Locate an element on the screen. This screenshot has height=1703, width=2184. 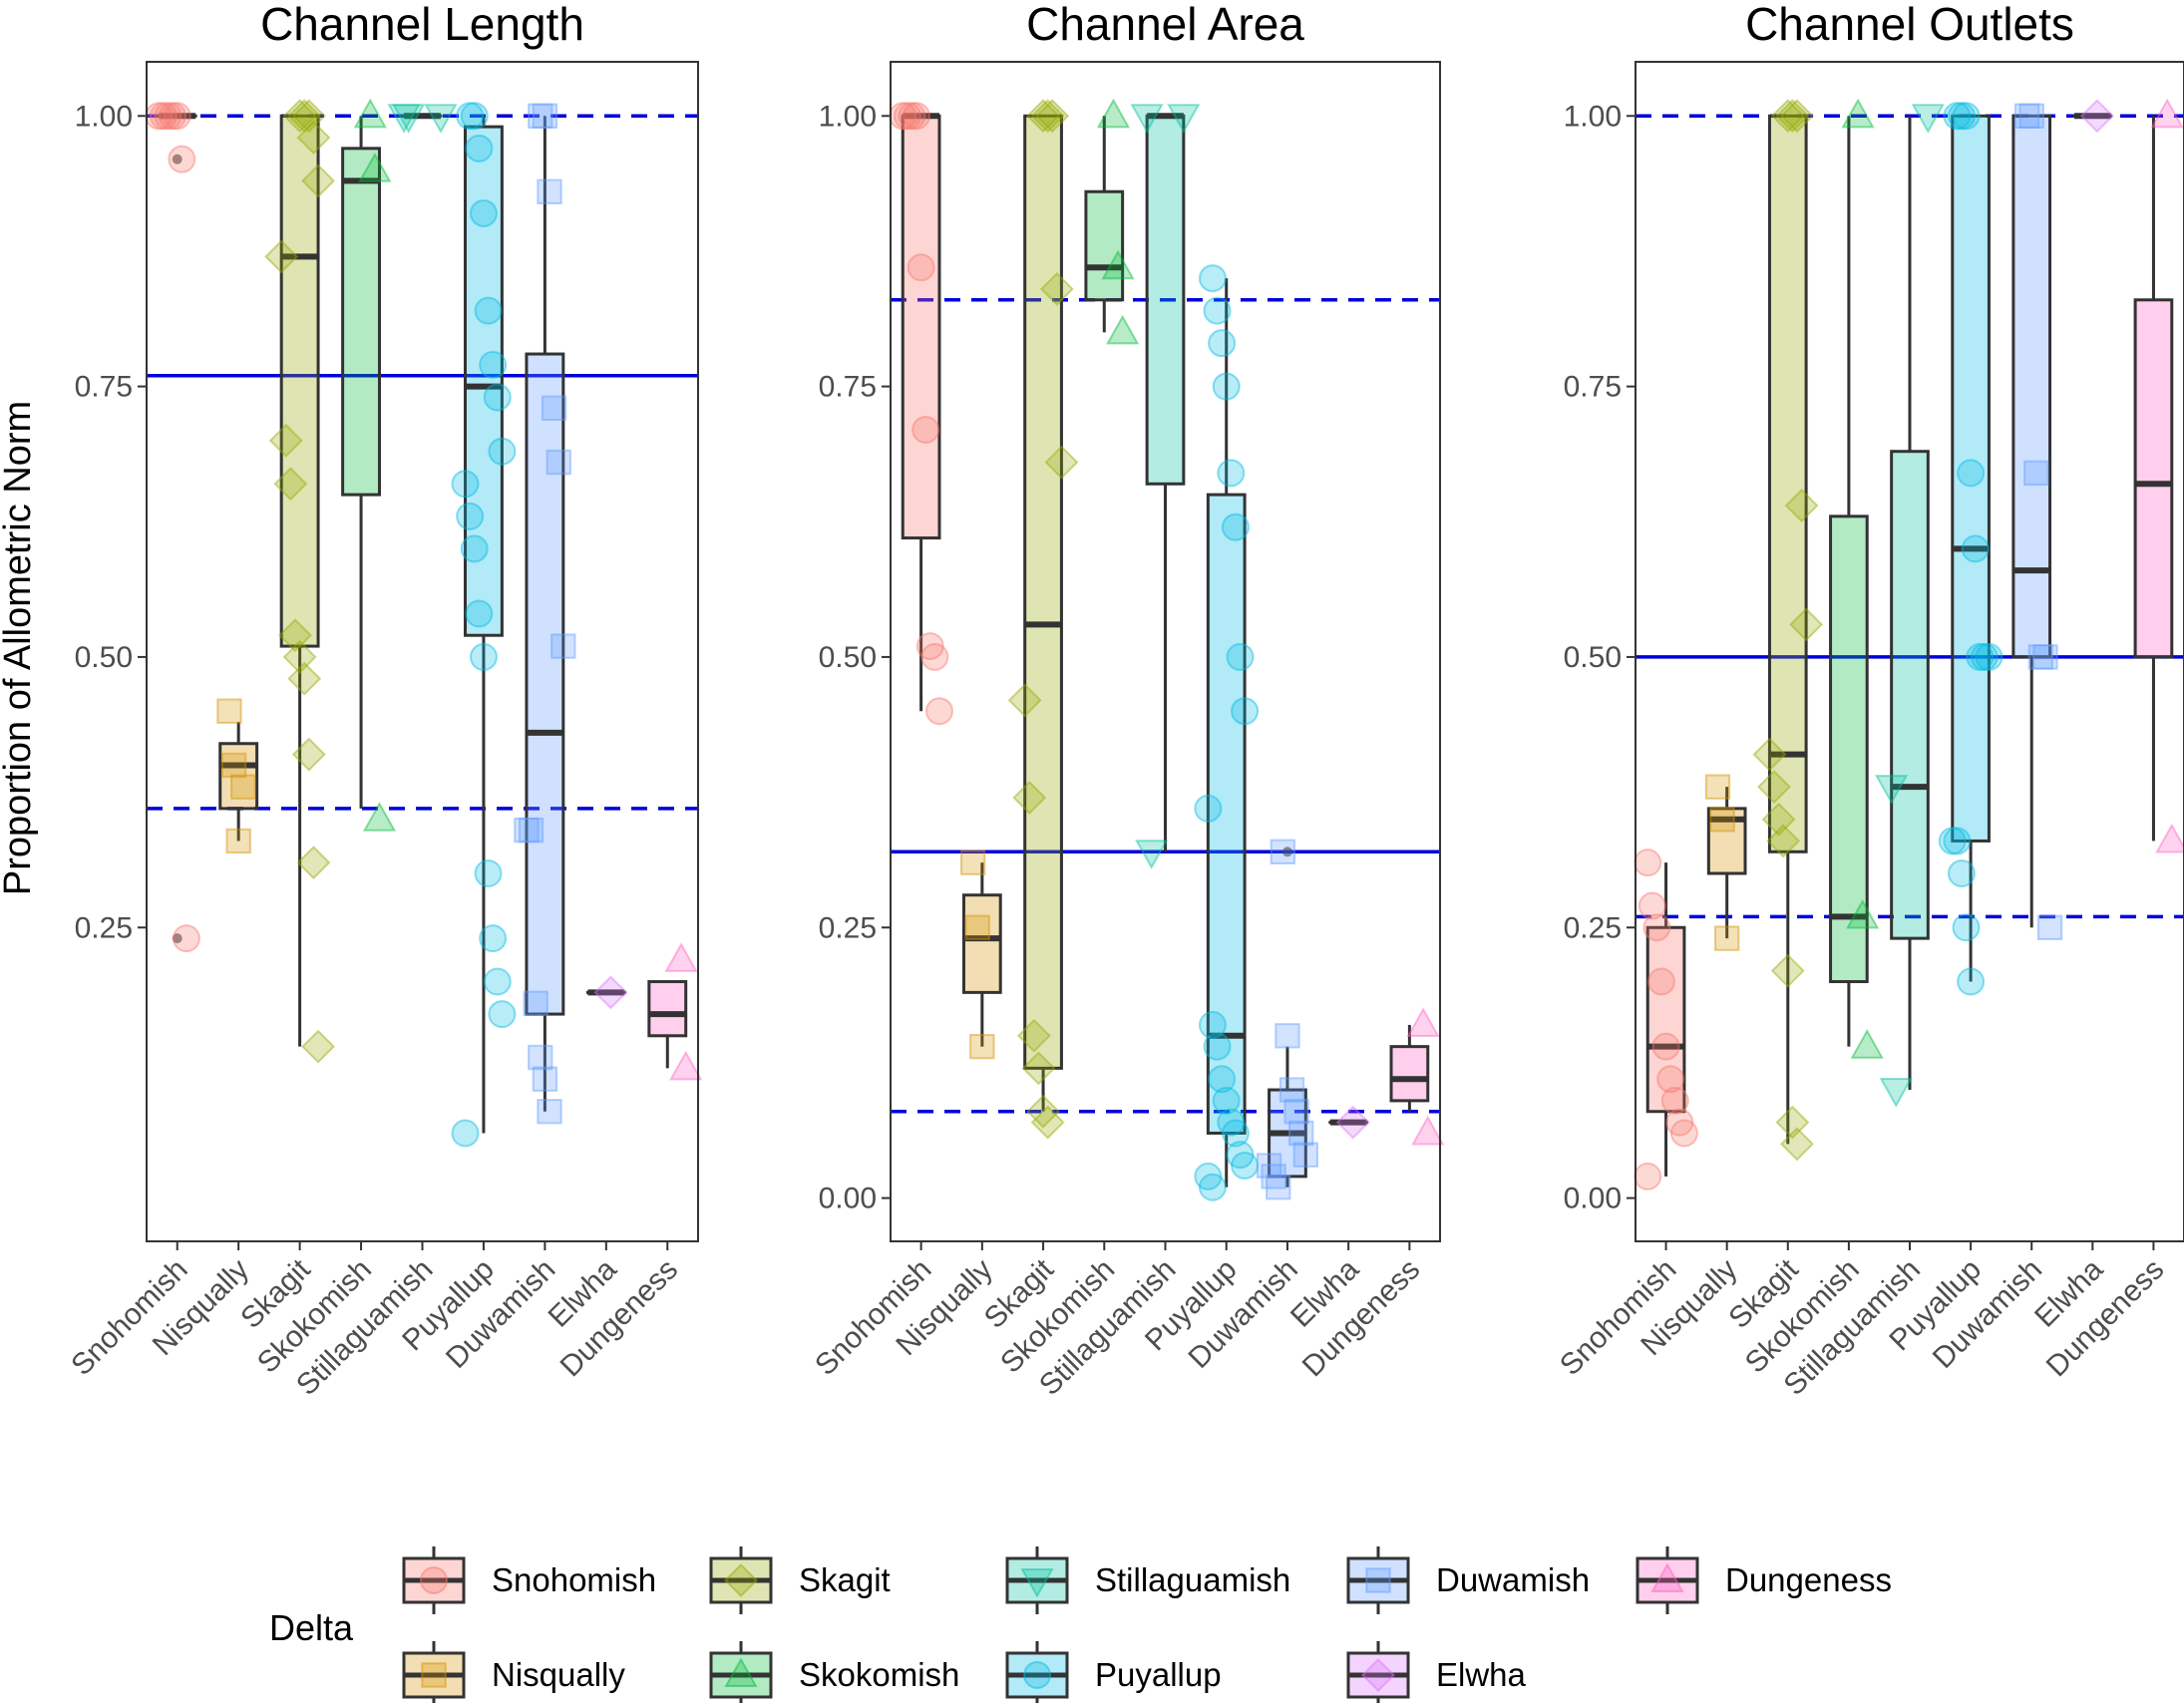
y-tick-label: 0.25 is located at coordinates (848, 927).